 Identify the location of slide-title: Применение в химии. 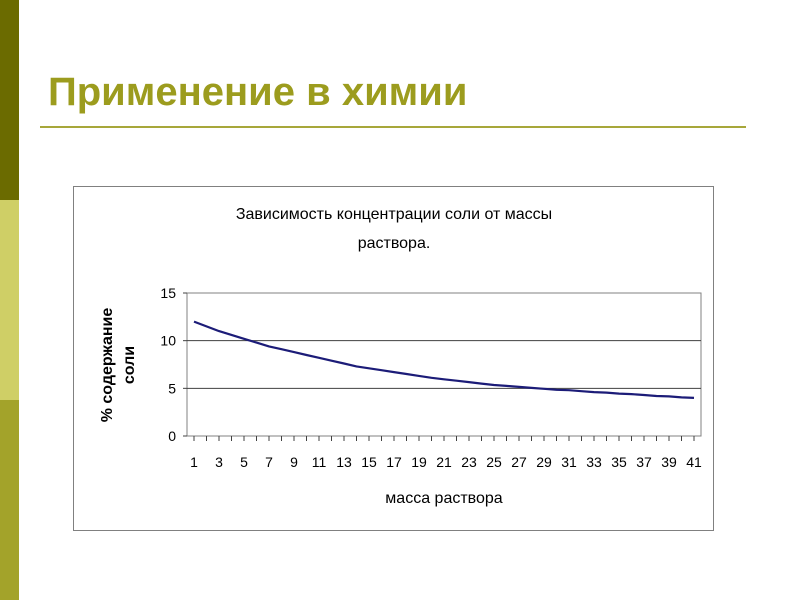
(258, 92).